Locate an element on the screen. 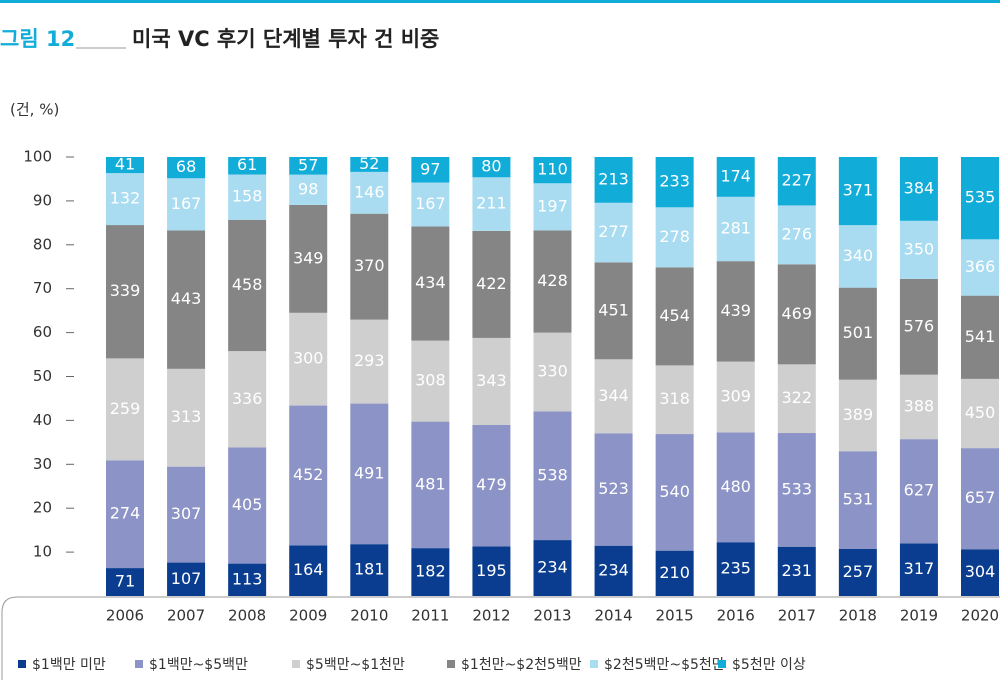  data-label: 132 is located at coordinates (125, 198).